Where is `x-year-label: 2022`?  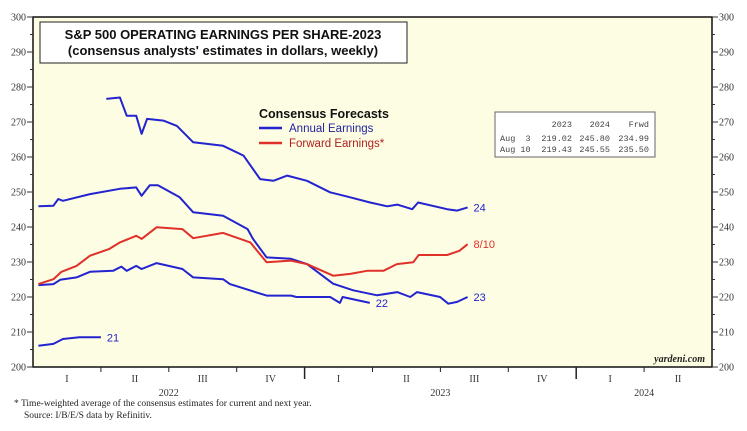 x-year-label: 2022 is located at coordinates (169, 393).